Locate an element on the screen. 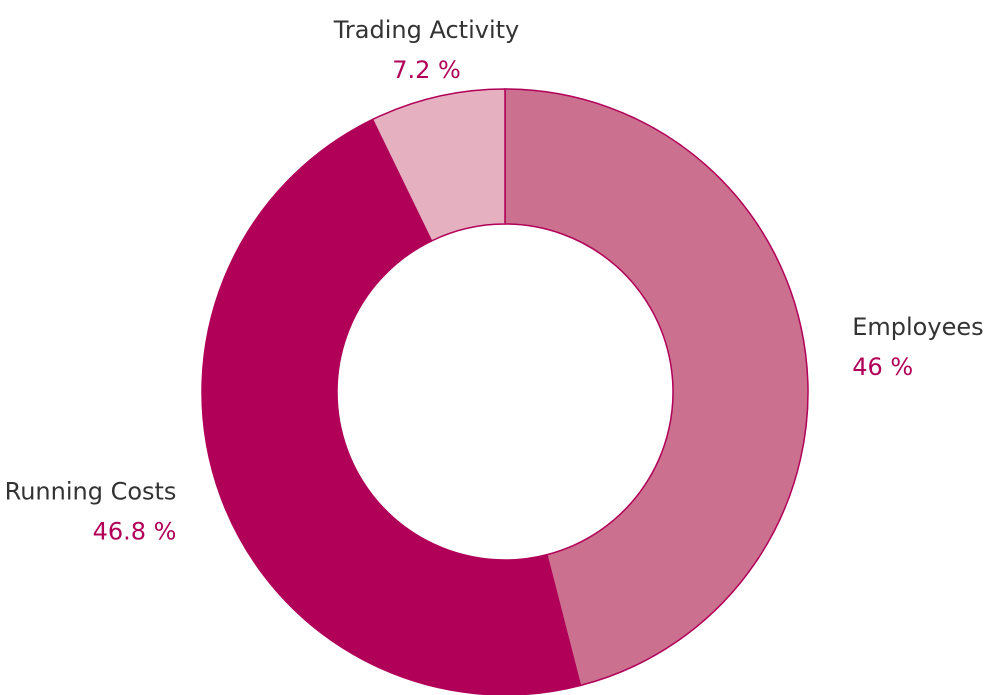 The height and width of the screenshot is (695, 984). slice-label: Employees is located at coordinates (917, 327).